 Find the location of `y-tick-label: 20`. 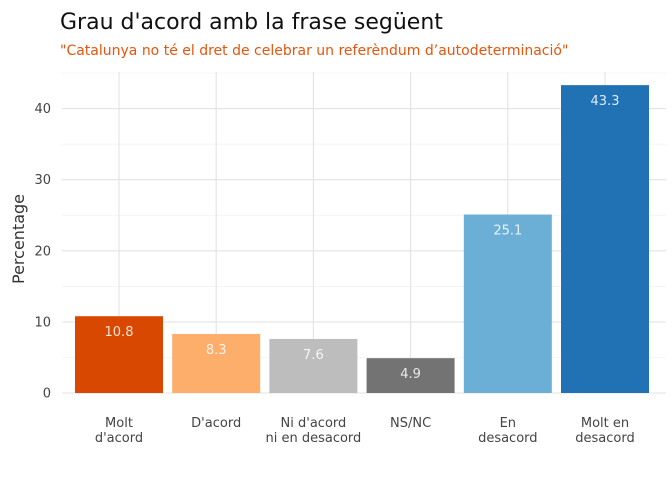

y-tick-label: 20 is located at coordinates (42, 251).